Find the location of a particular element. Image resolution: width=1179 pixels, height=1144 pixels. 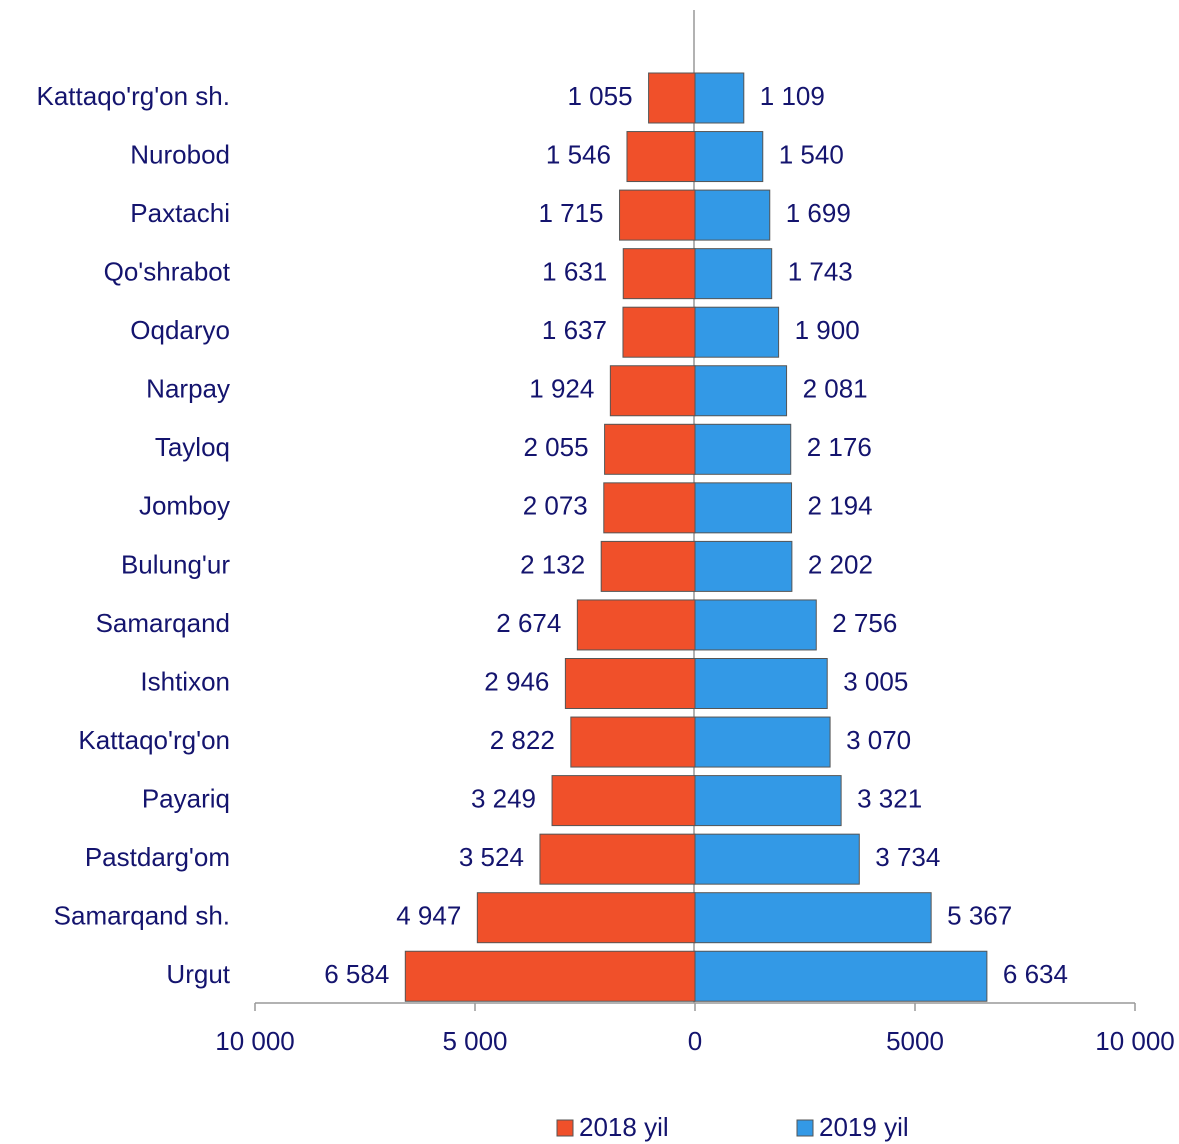

value-label: 3 524 is located at coordinates (491, 857).